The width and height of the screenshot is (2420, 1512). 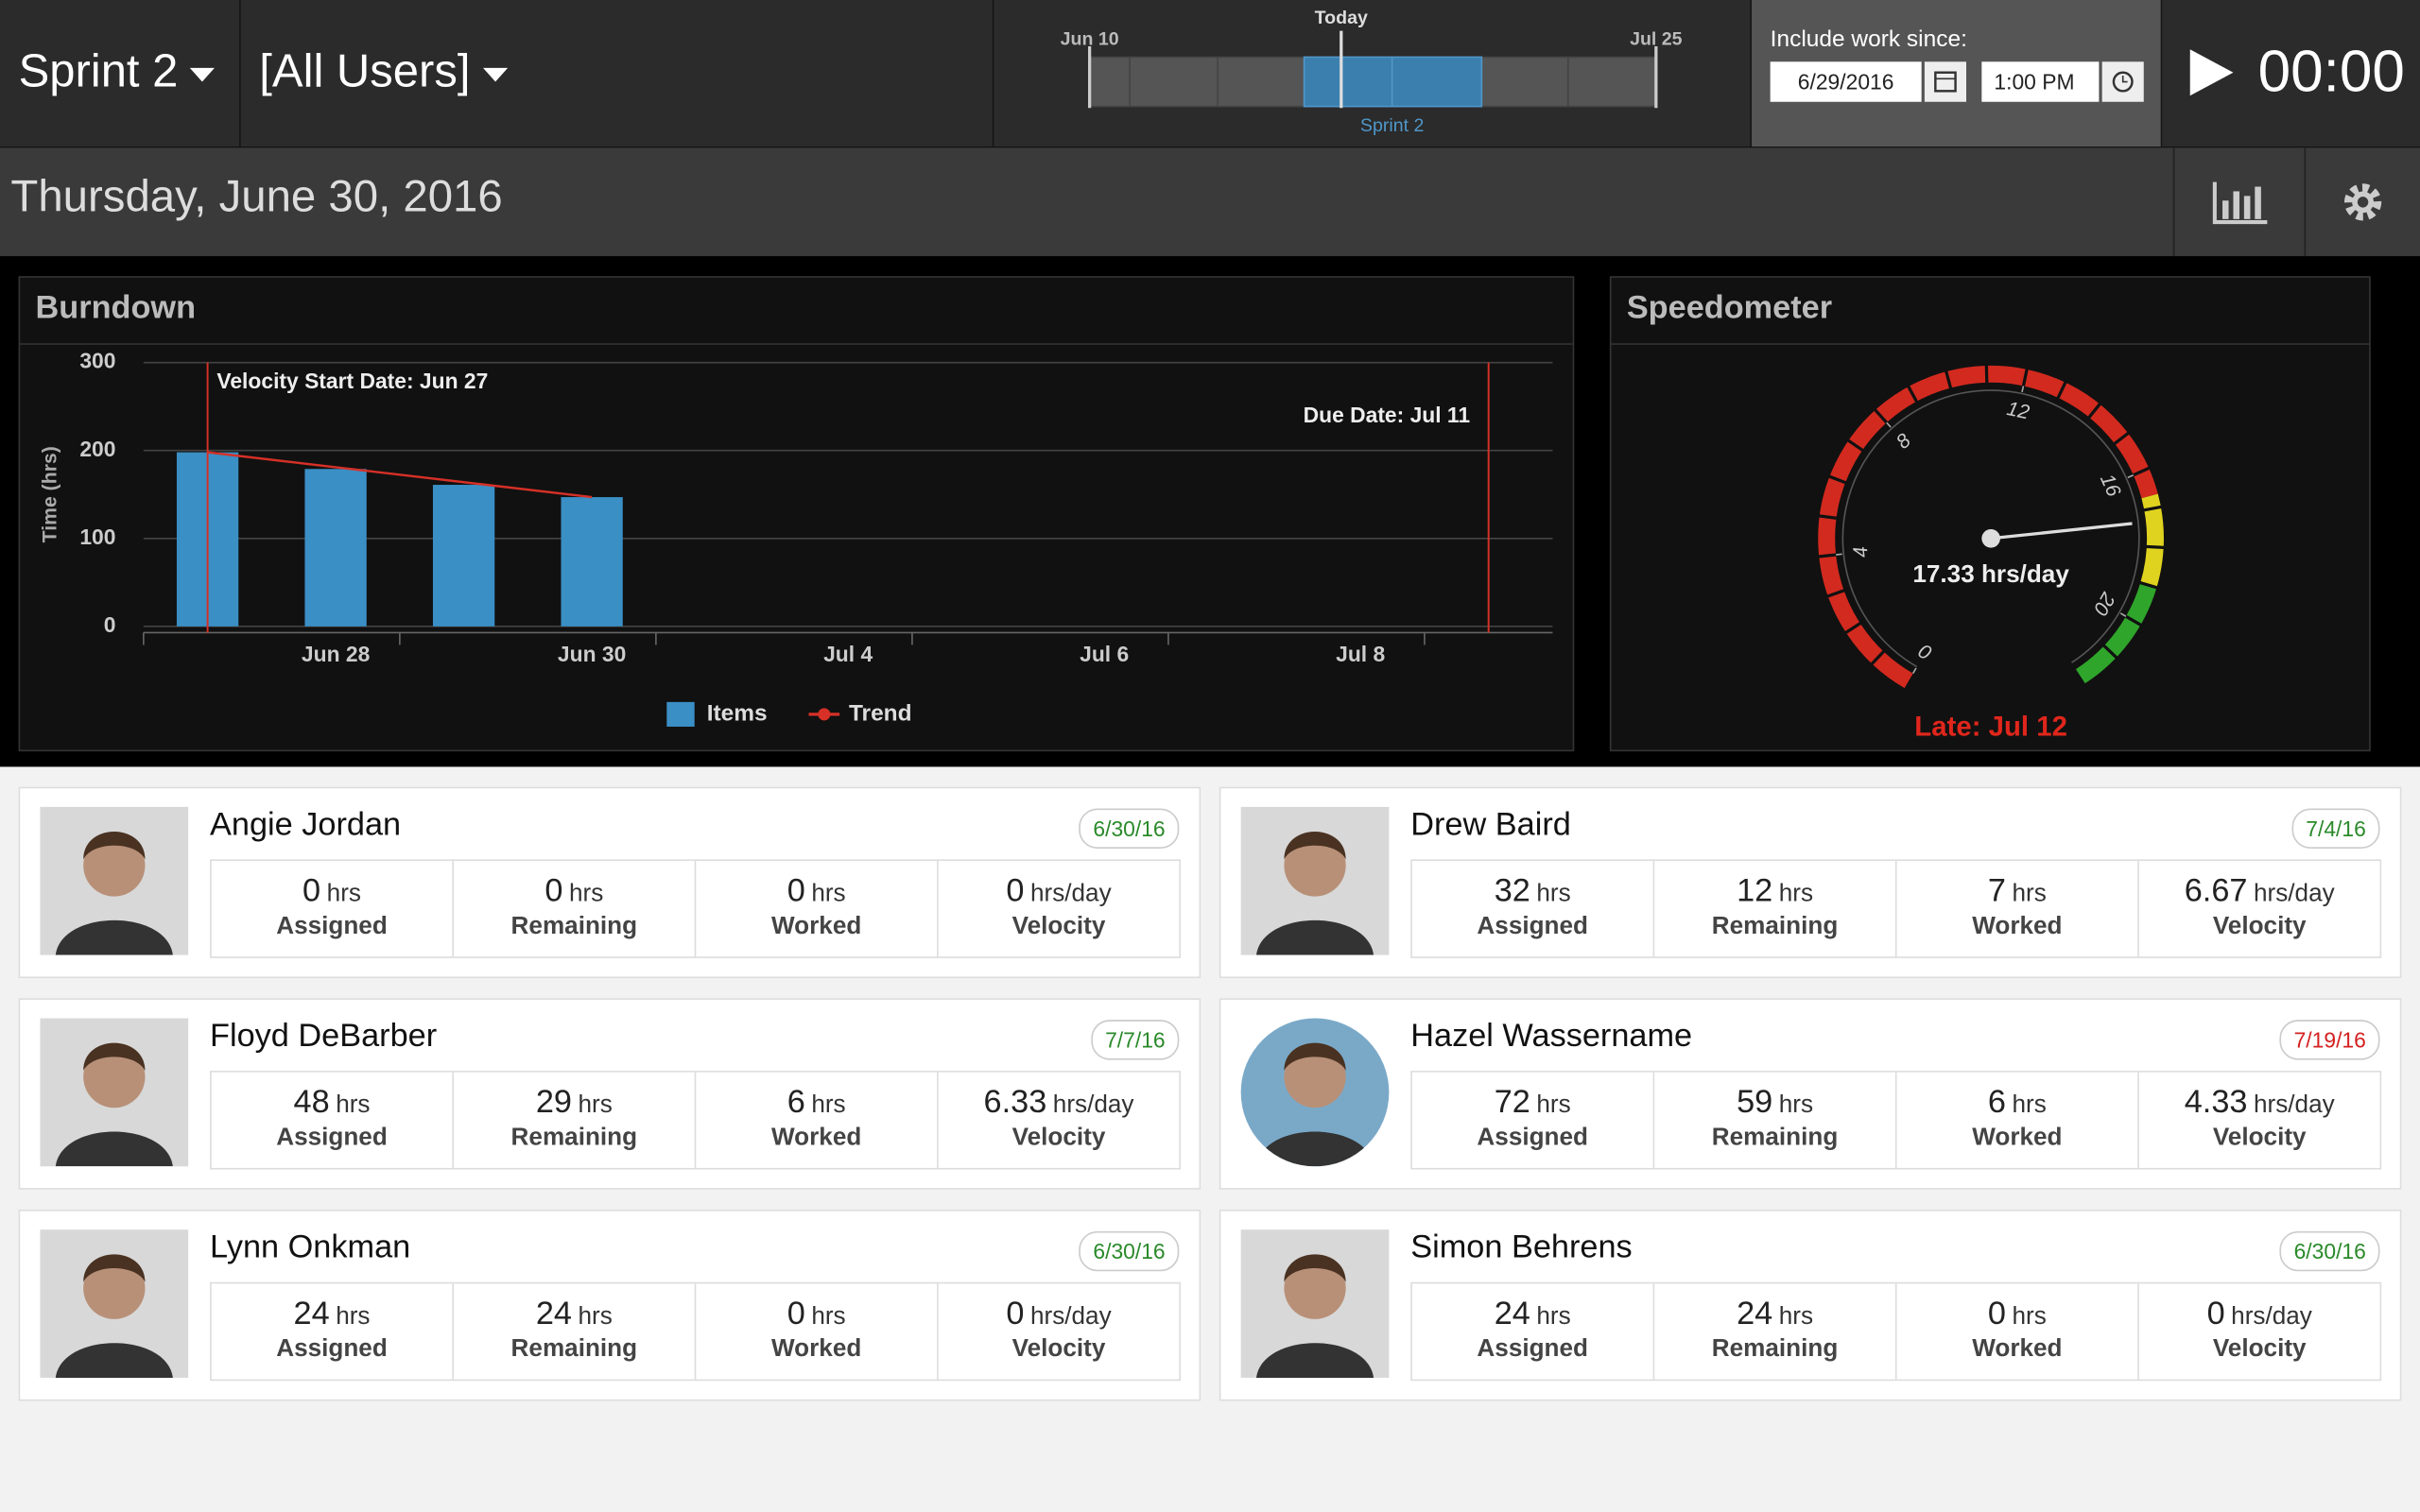 I want to click on burndown-title: Burndown, so click(x=116, y=307).